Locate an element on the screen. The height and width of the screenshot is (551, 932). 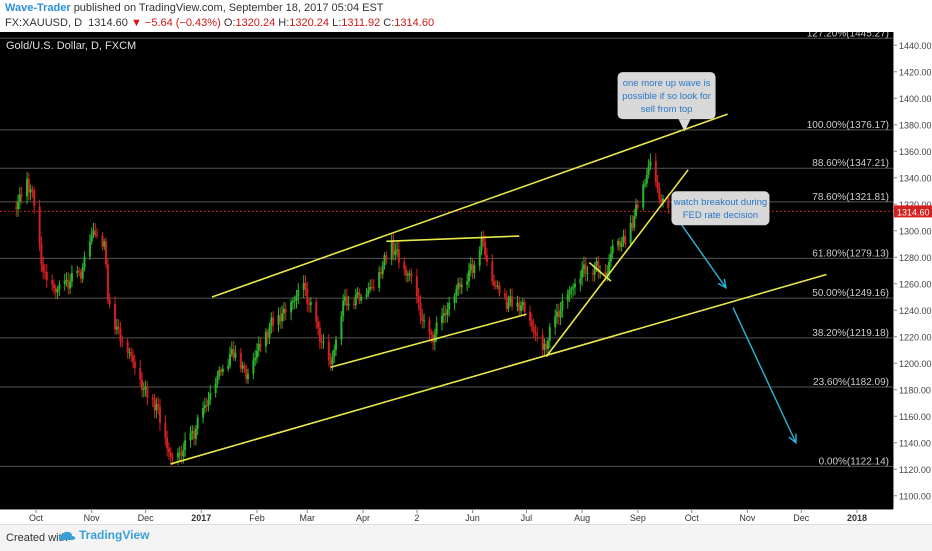
fib-label: 50.00%(1249.16) is located at coordinates (850, 293).